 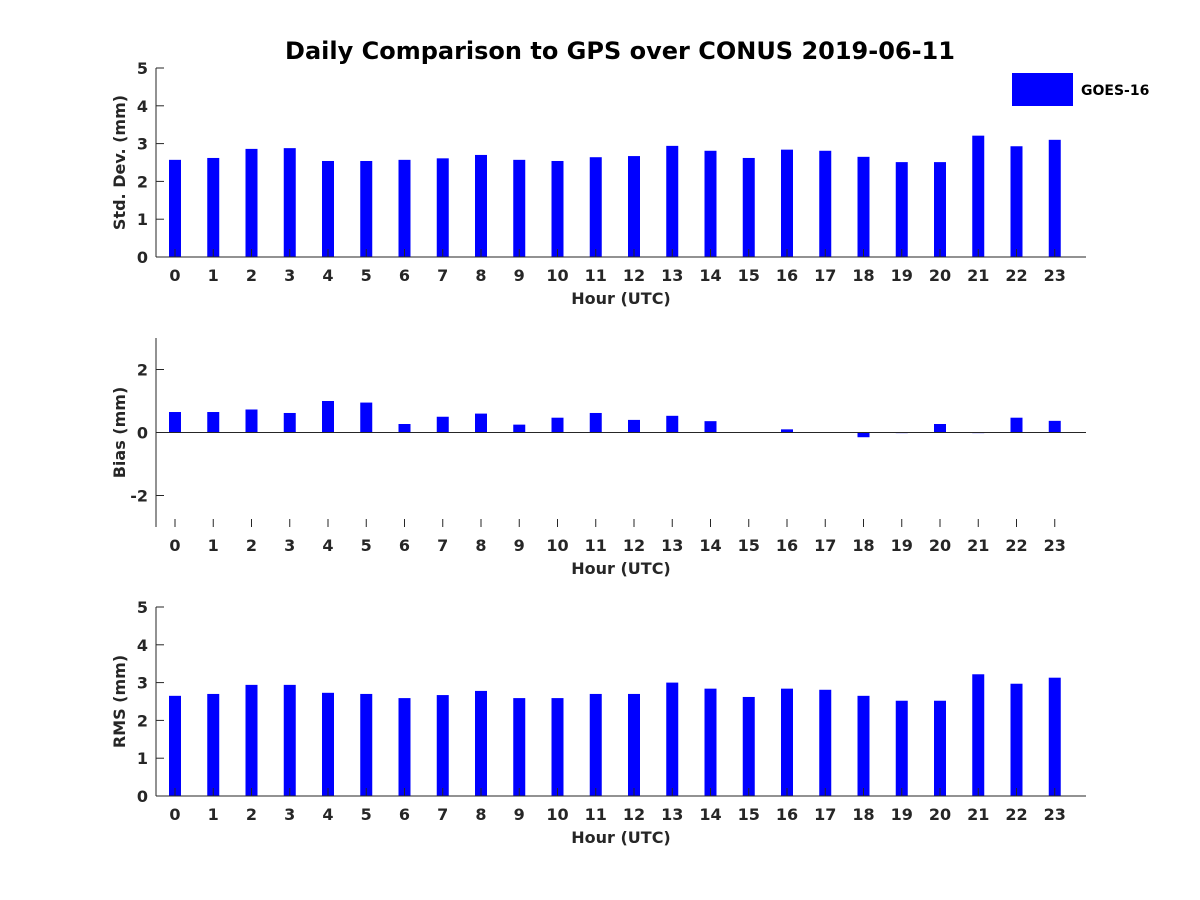 I want to click on xtick-label-rms-5: 5, so click(x=366, y=814).